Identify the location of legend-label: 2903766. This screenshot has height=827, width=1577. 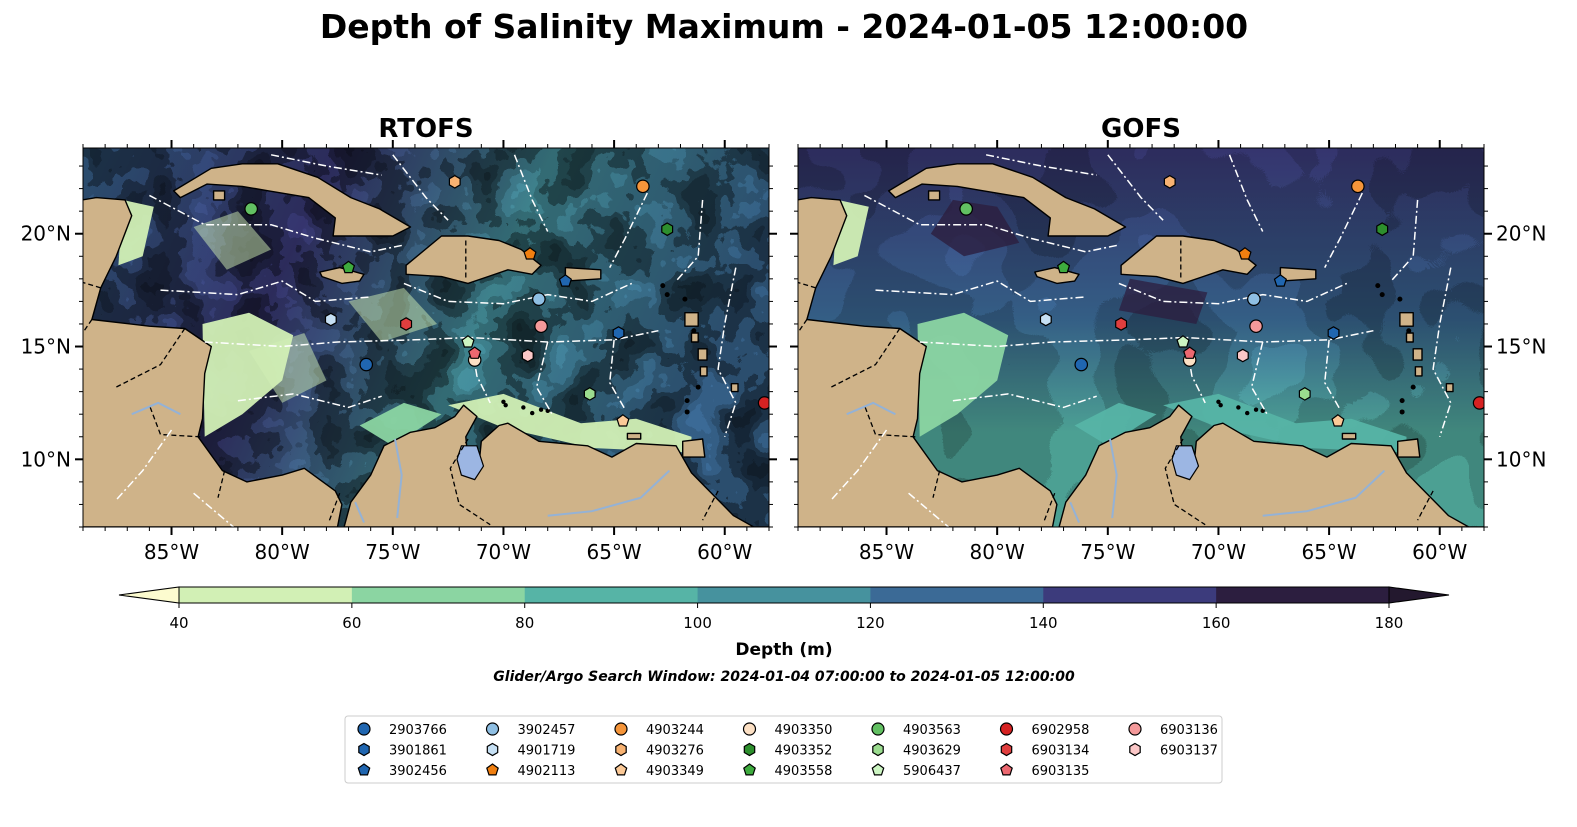
(418, 730).